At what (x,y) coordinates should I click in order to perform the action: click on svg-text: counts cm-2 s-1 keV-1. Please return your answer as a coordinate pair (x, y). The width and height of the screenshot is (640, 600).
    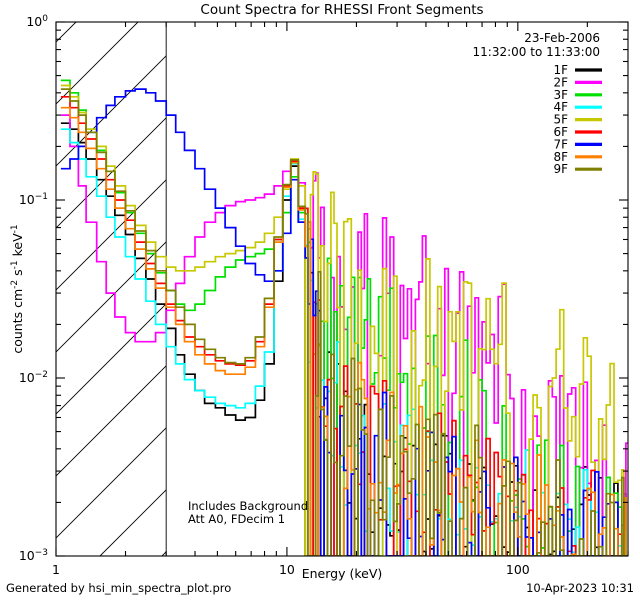
    Looking at the image, I should click on (17, 288).